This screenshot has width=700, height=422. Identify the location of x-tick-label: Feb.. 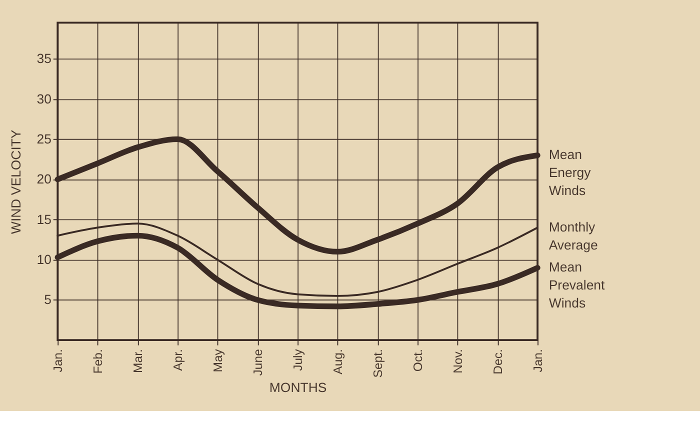
(97, 361).